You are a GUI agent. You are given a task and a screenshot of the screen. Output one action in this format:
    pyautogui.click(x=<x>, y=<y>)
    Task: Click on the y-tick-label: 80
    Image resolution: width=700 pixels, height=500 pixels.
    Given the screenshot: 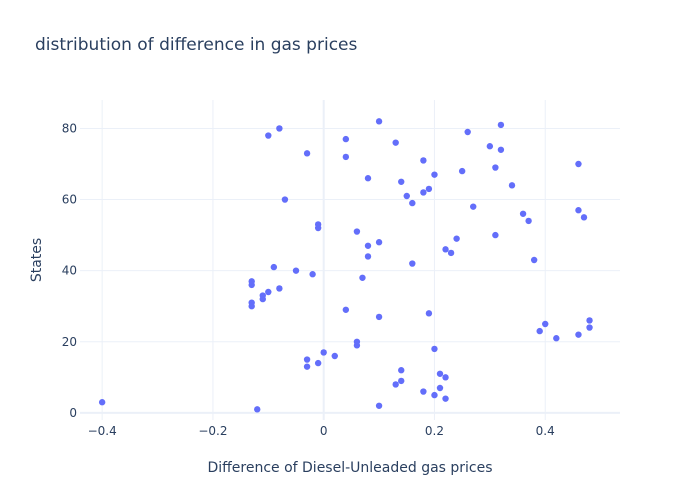 What is the action you would take?
    pyautogui.click(x=69, y=128)
    